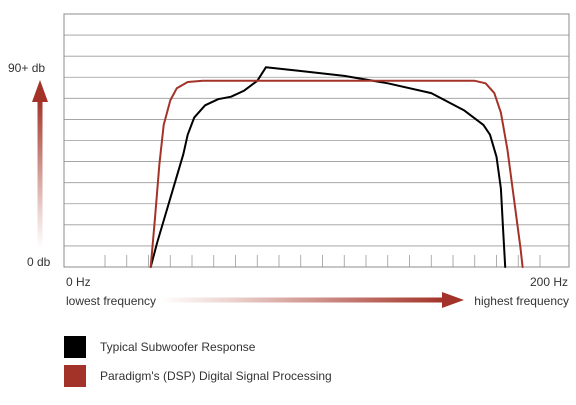 This screenshot has width=576, height=405. Describe the element at coordinates (40, 91) in the screenshot. I see `y-axis-arrow-head` at that location.